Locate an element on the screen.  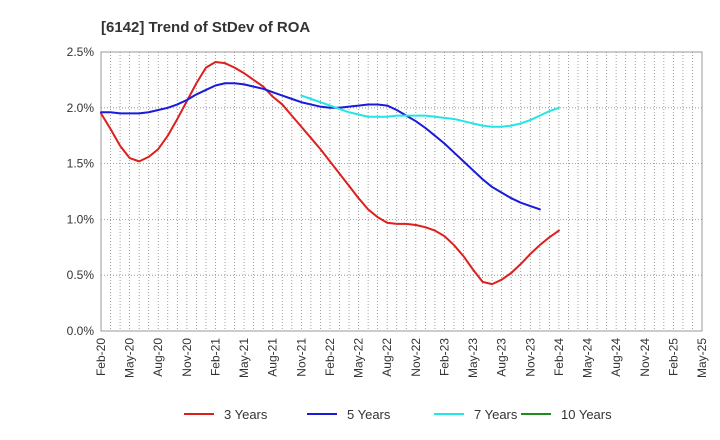
legend: 3 Years 5 Years 7 Years 10 Years is located at coordinates (398, 414).